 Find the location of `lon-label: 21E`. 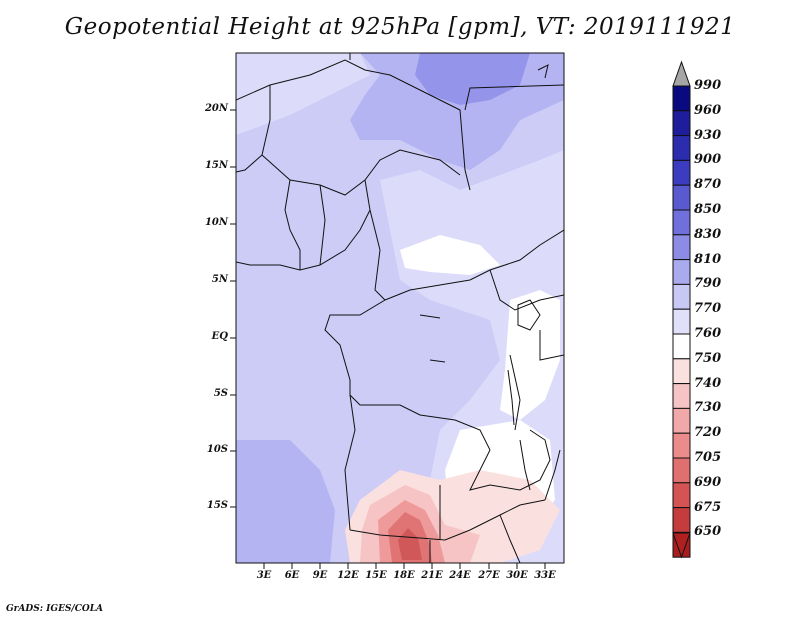

lon-label: 21E is located at coordinates (432, 575).